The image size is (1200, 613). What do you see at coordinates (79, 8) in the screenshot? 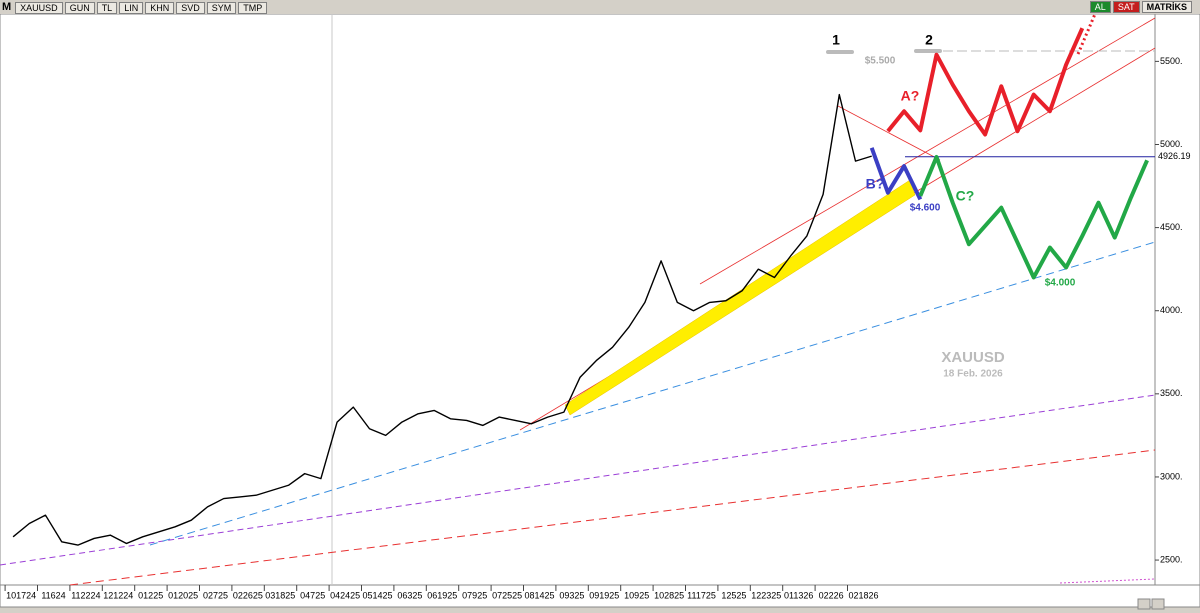
I see `toolbar-button: GUN` at bounding box center [79, 8].